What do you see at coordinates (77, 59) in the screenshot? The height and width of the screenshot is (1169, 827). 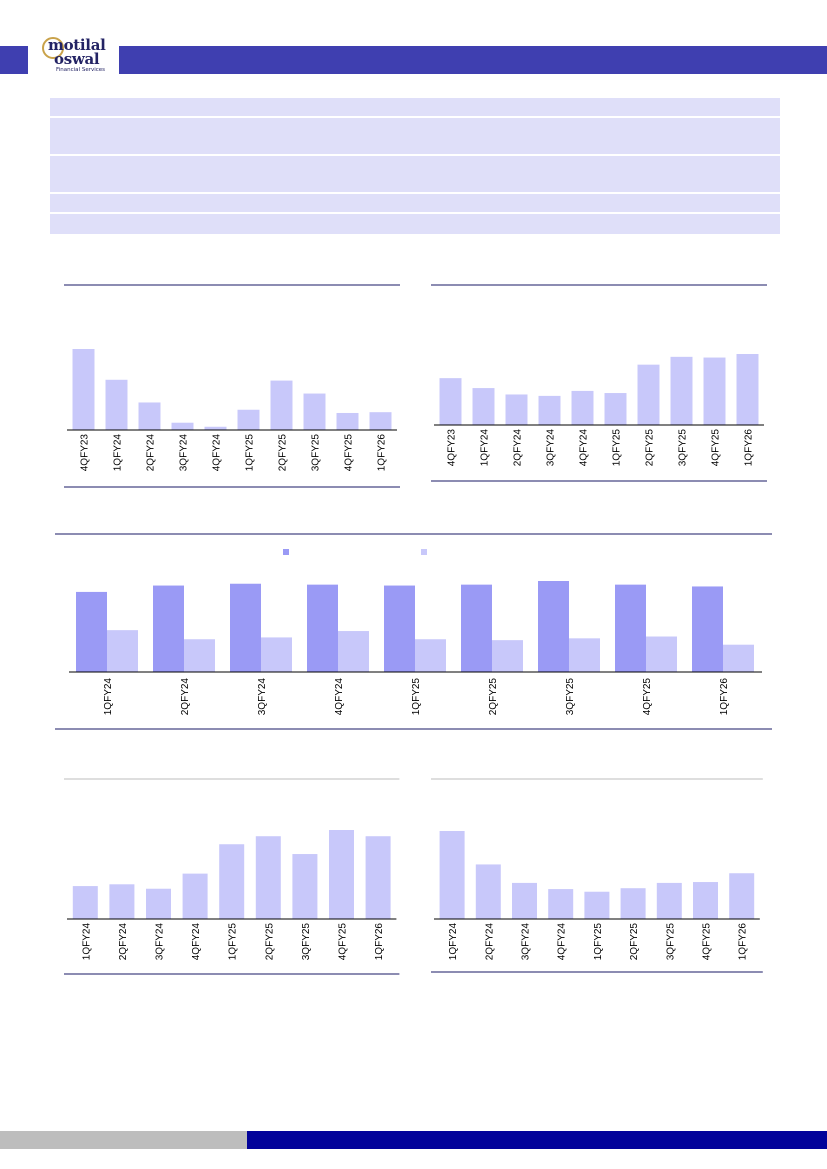 I see `logo-line2: oswal` at bounding box center [77, 59].